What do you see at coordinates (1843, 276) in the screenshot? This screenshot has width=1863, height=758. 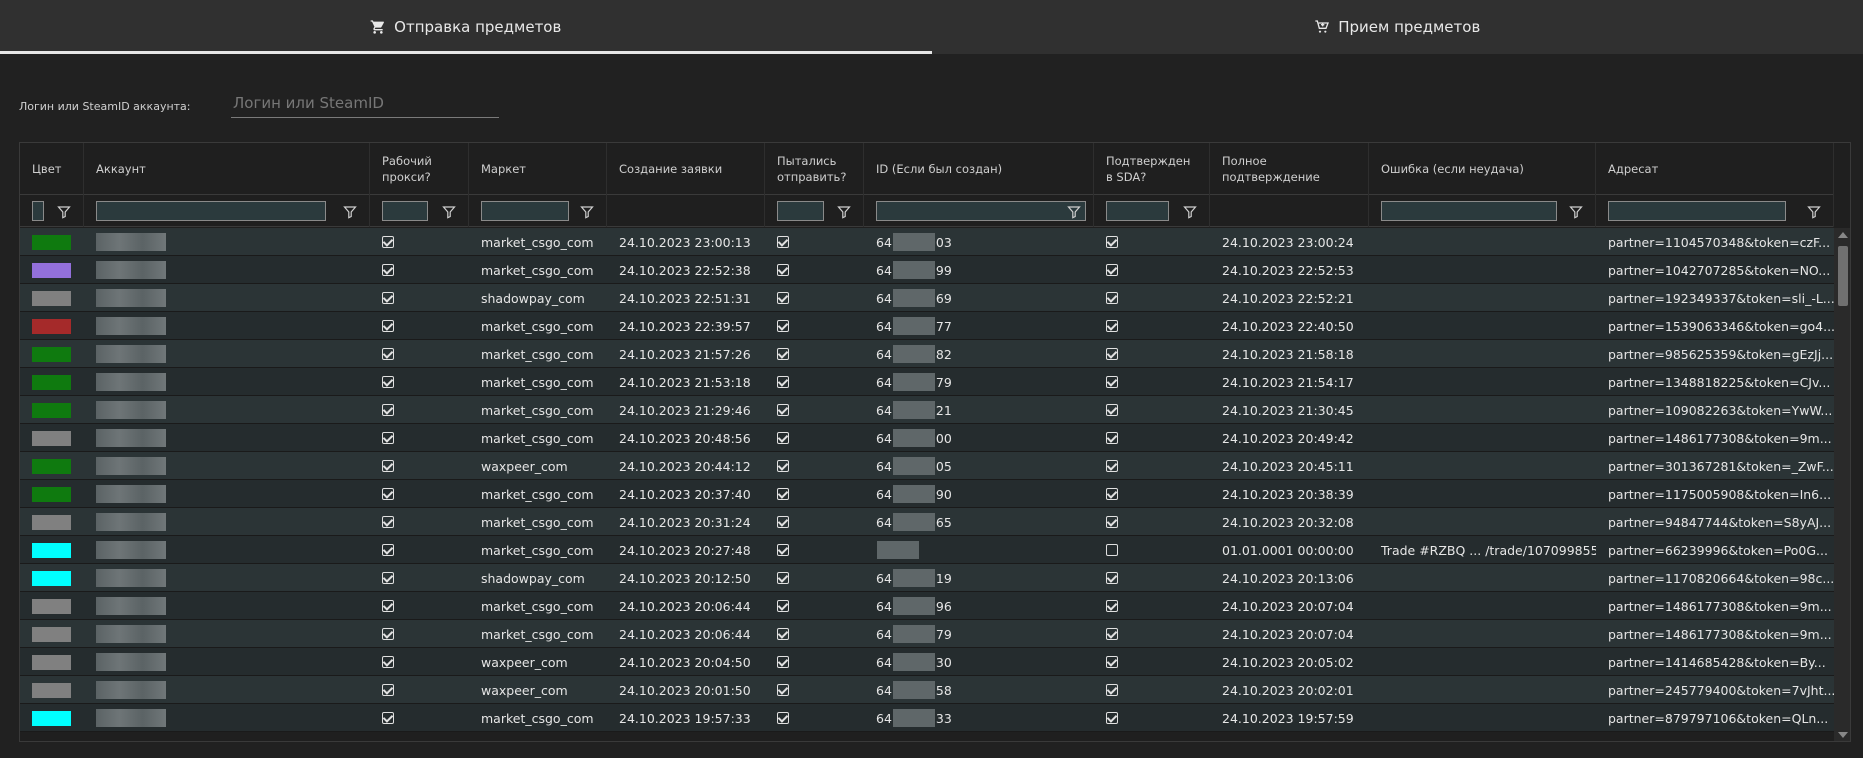 I see `scroll-thumb` at bounding box center [1843, 276].